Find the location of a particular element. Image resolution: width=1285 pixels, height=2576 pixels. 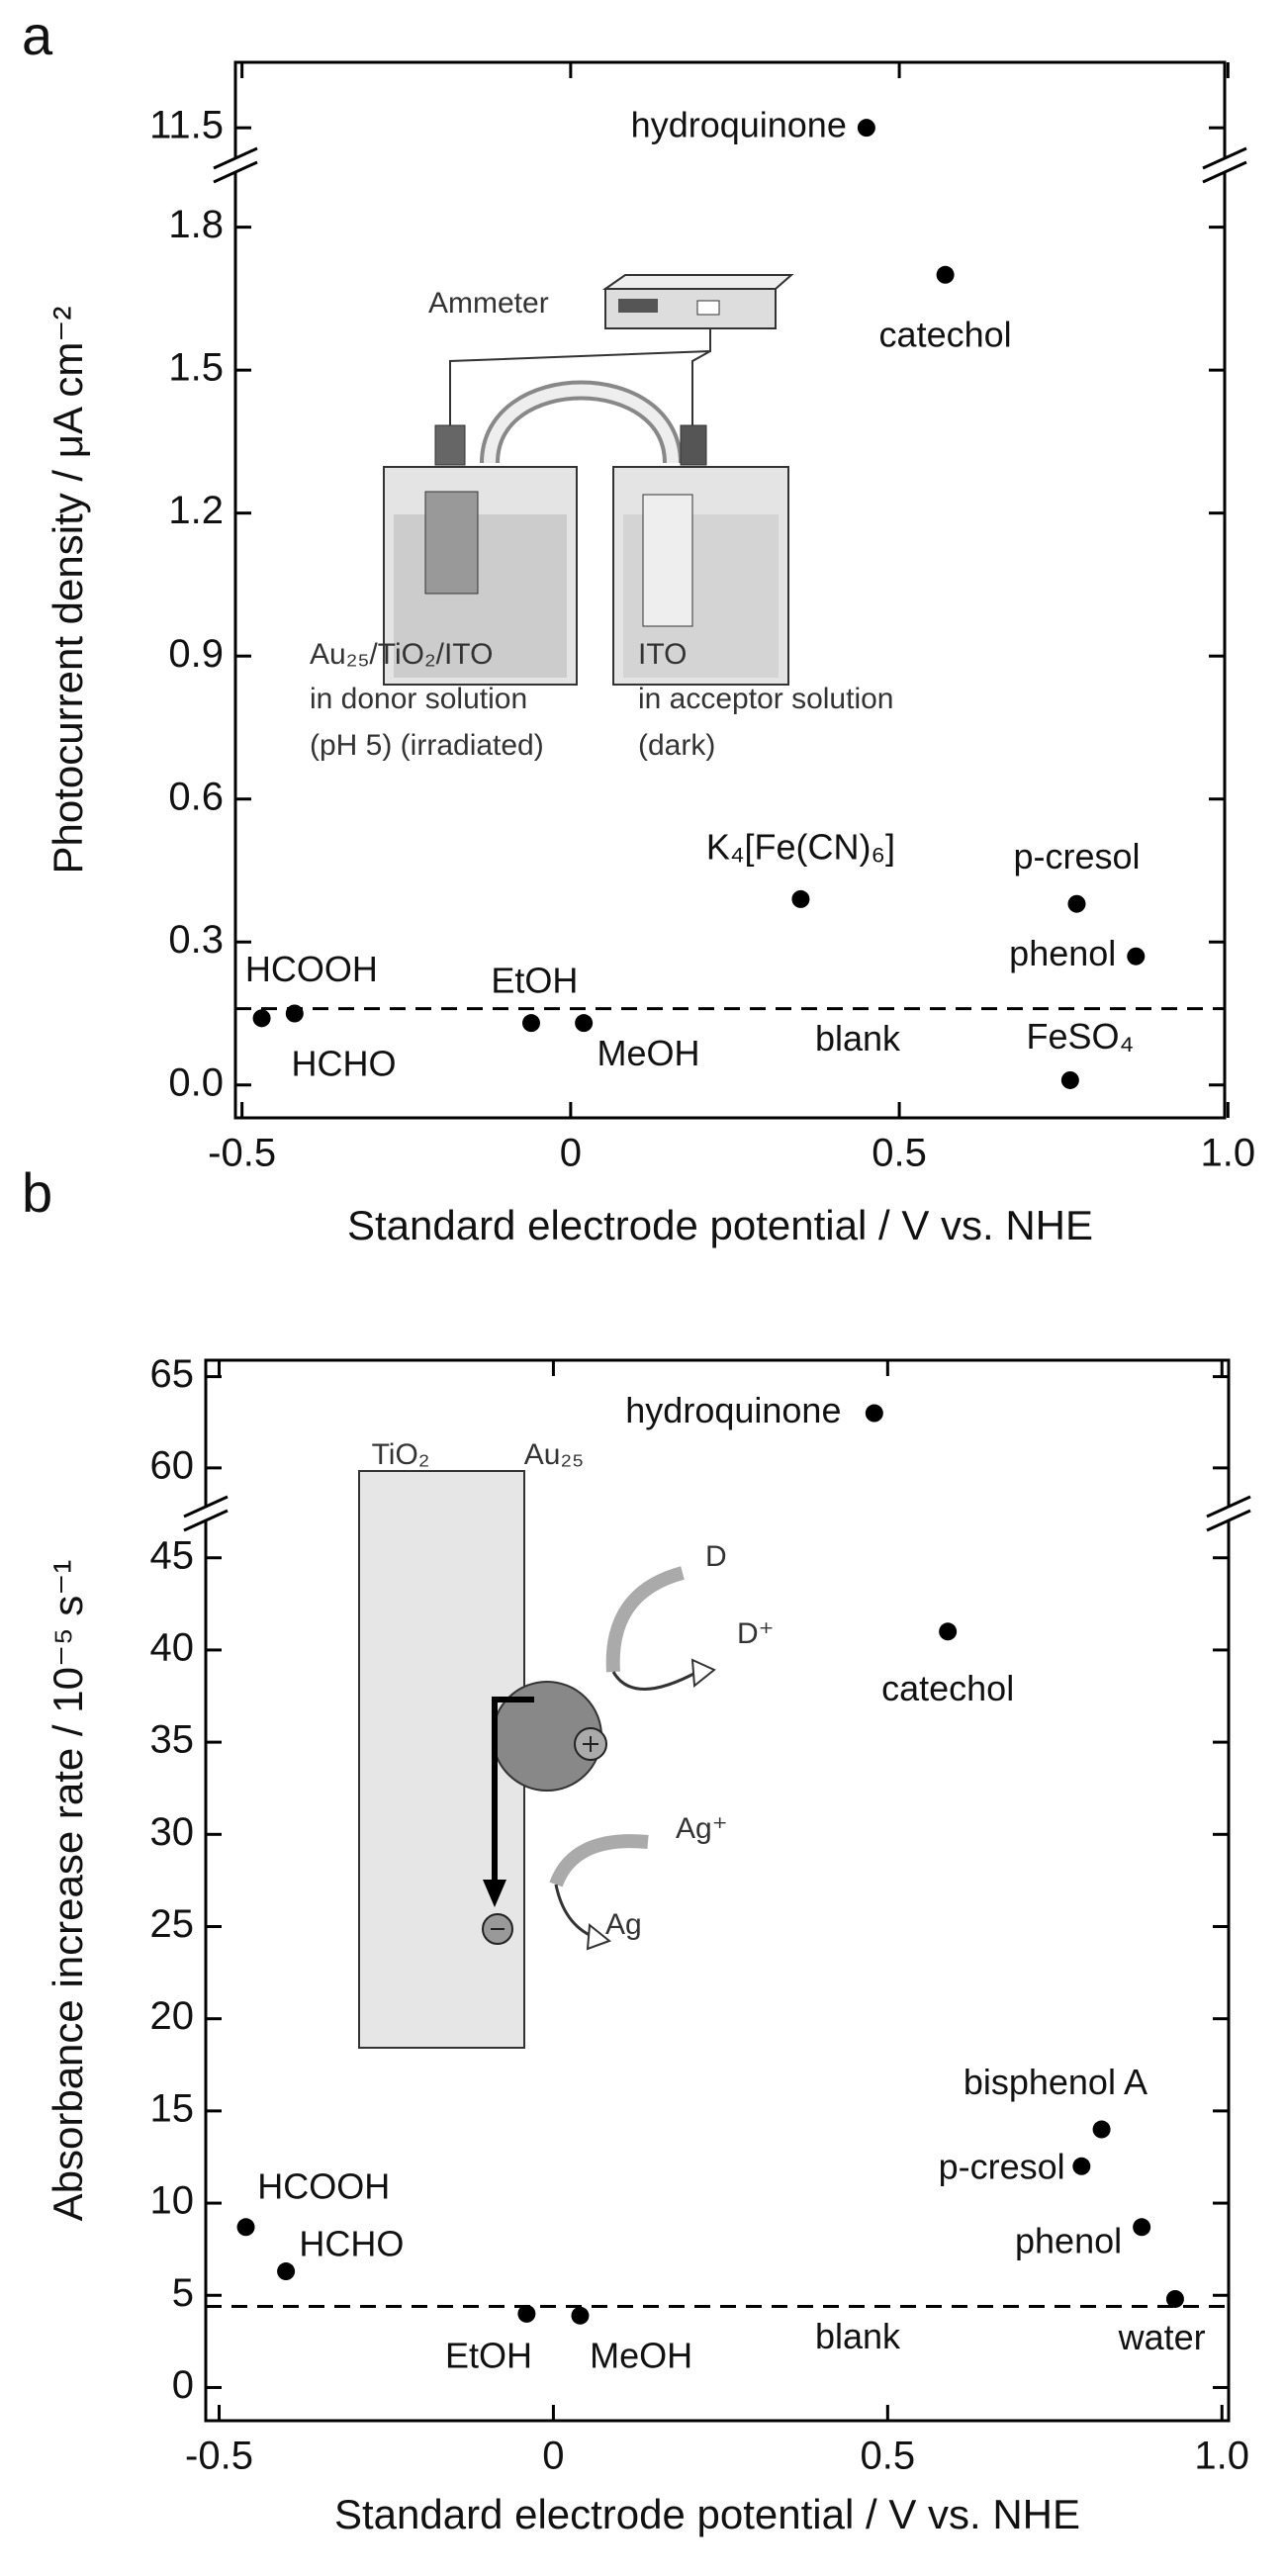

y-tick-label: 5 is located at coordinates (183, 2293).